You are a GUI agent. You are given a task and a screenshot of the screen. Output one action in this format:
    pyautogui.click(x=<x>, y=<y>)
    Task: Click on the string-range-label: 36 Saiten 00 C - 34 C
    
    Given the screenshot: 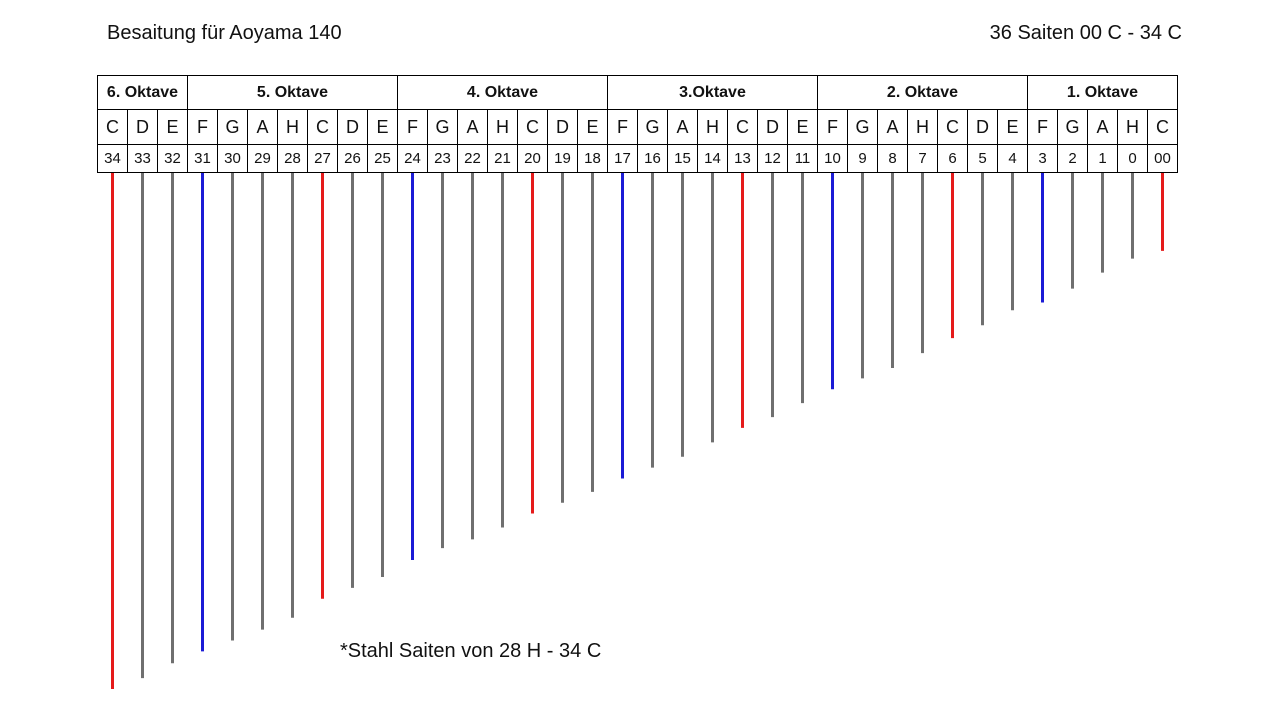 What is the action you would take?
    pyautogui.click(x=1085, y=33)
    